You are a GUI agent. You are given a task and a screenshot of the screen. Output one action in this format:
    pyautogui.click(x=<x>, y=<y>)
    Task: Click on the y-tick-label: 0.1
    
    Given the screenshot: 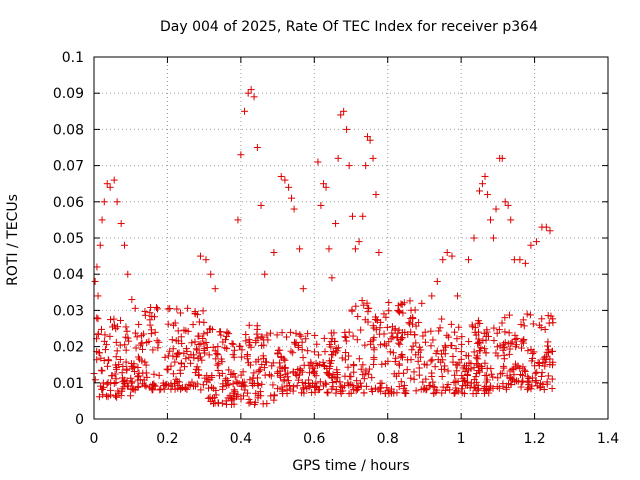 What is the action you would take?
    pyautogui.click(x=73, y=58)
    